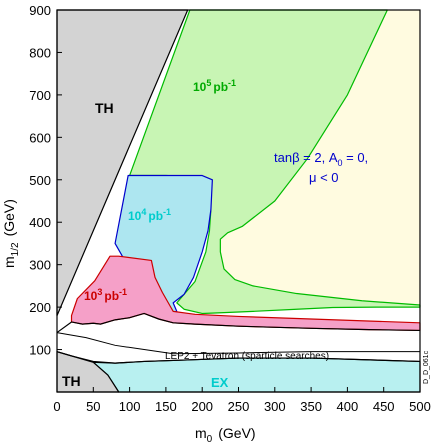 This screenshot has width=436, height=446. I want to click on lep2-label: LEP2 + Tevatron (sparticle searches), so click(247, 356).